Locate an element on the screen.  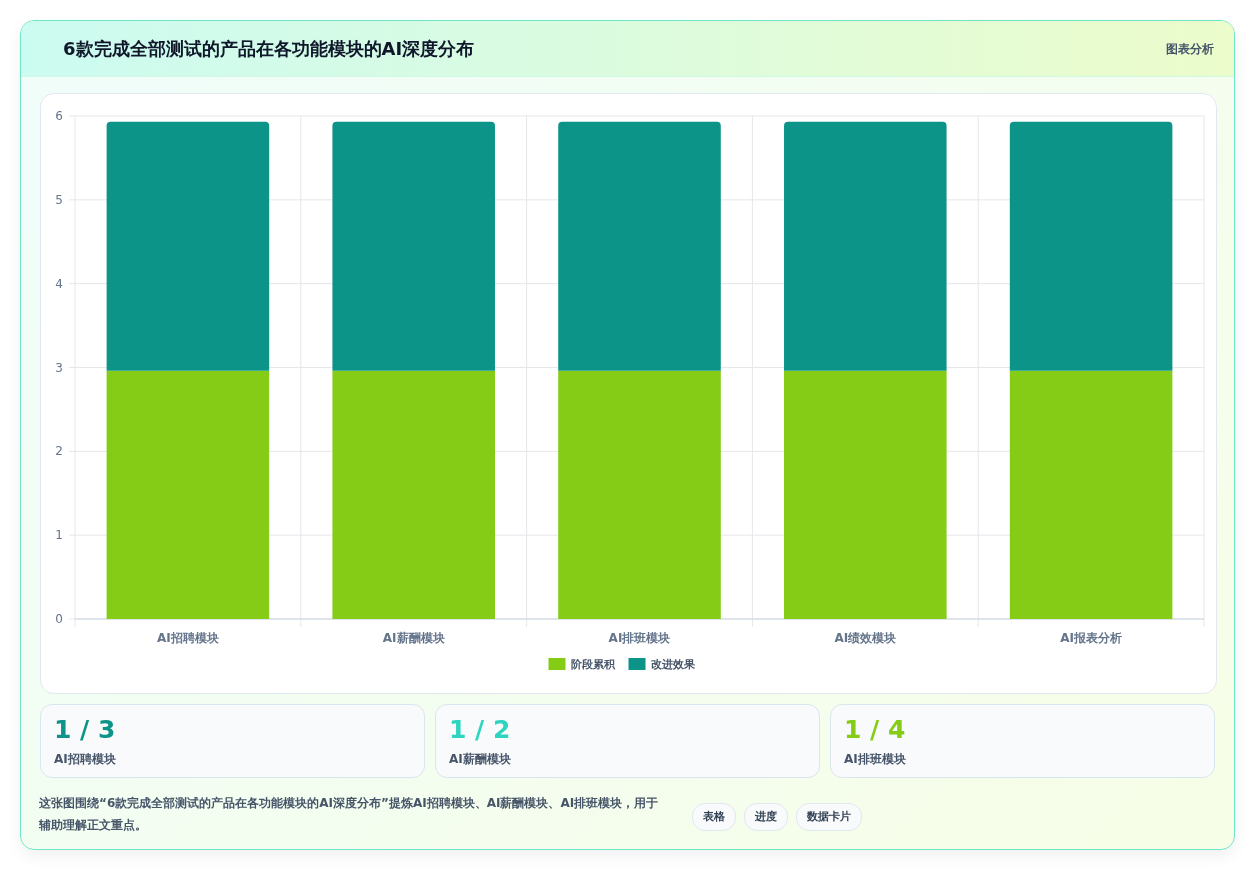
legend-label: 阶段累积 is located at coordinates (593, 664).